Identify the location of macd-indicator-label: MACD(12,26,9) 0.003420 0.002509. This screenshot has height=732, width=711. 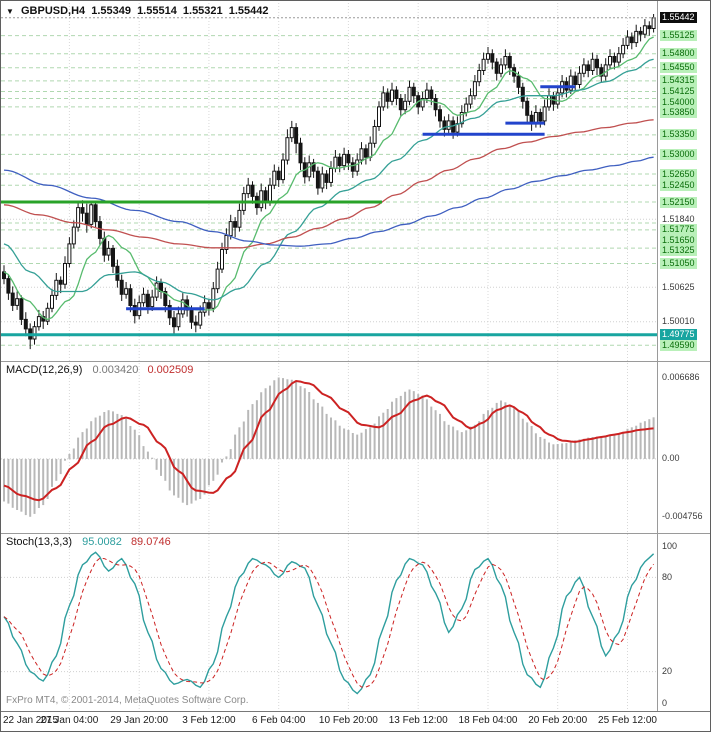
(102, 370).